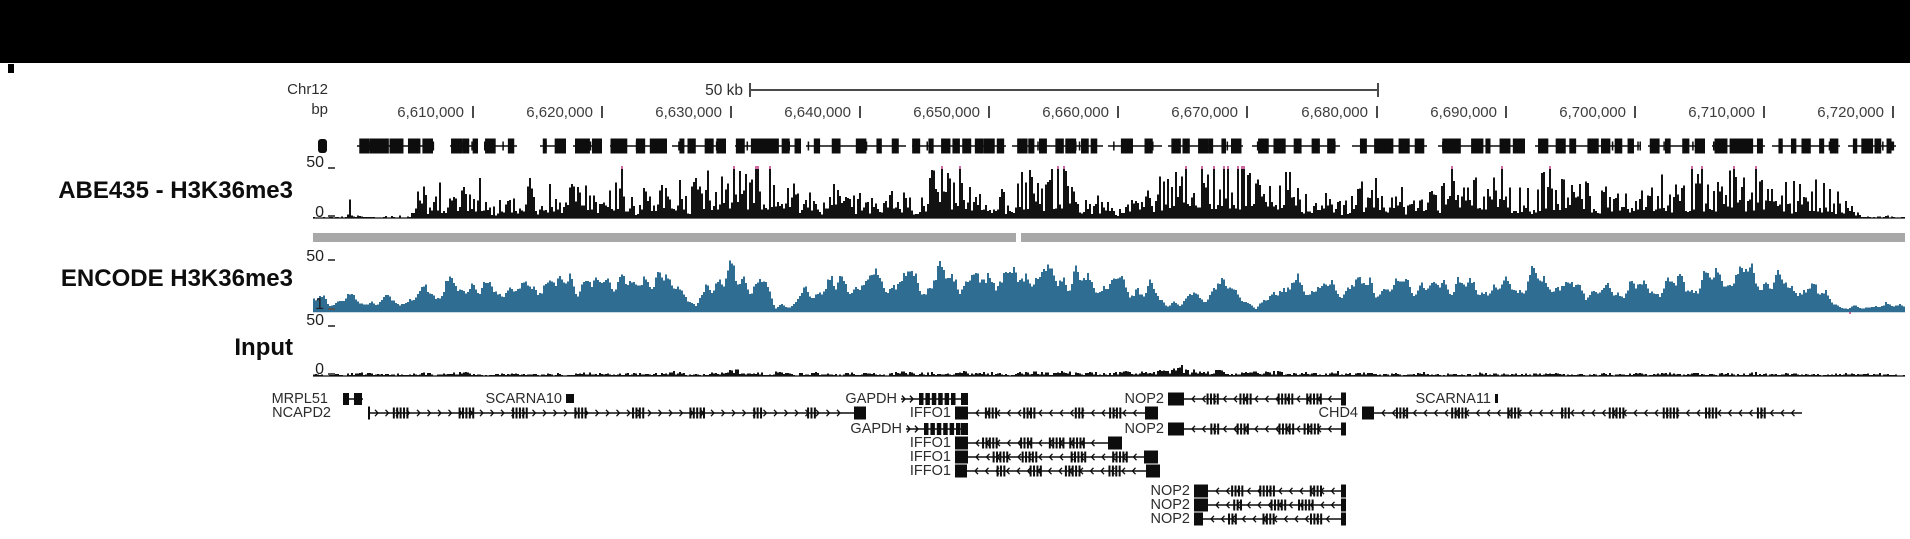 This screenshot has width=1910, height=539. What do you see at coordinates (724, 90) in the screenshot?
I see `scale-bar-label: 50 kb` at bounding box center [724, 90].